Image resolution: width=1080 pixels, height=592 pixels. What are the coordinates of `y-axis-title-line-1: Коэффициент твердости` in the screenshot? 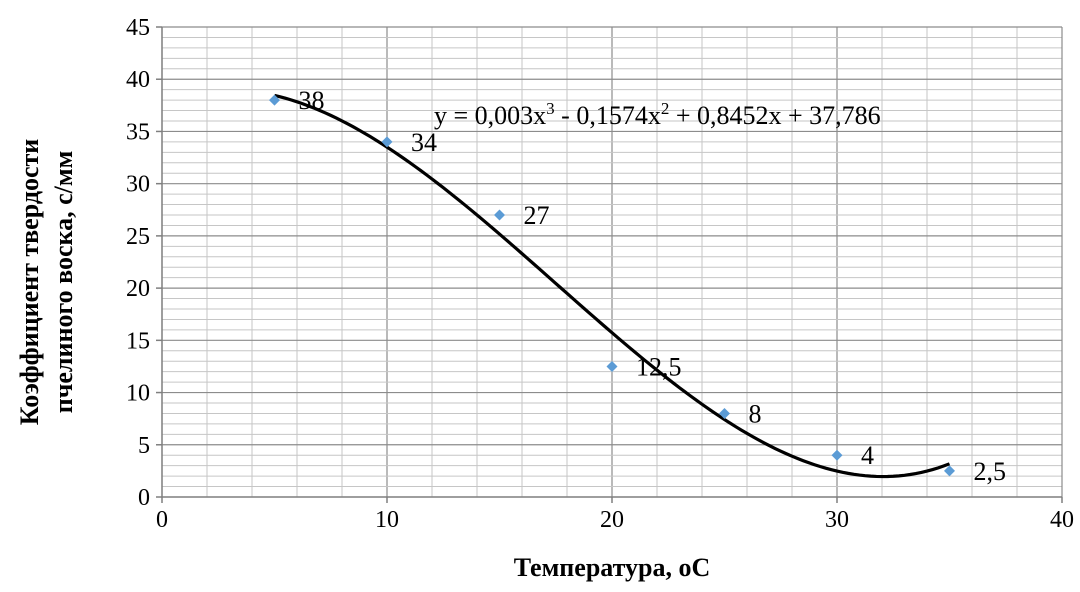 It's located at (29, 282).